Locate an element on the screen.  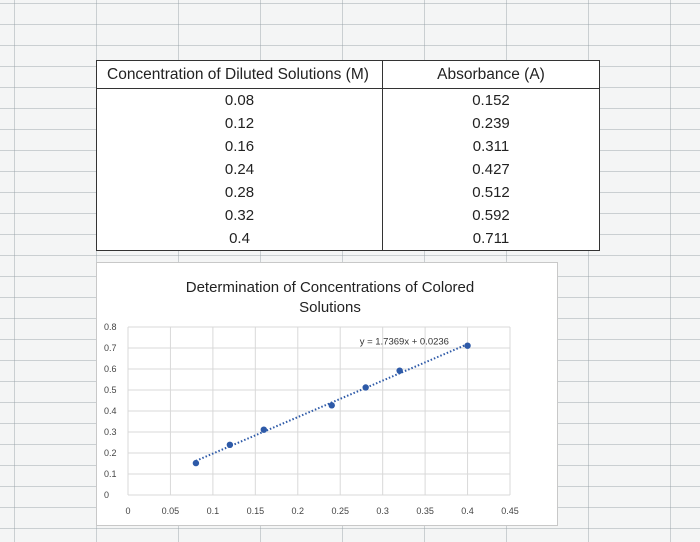
x-tick-label: 0.45 is located at coordinates (510, 511).